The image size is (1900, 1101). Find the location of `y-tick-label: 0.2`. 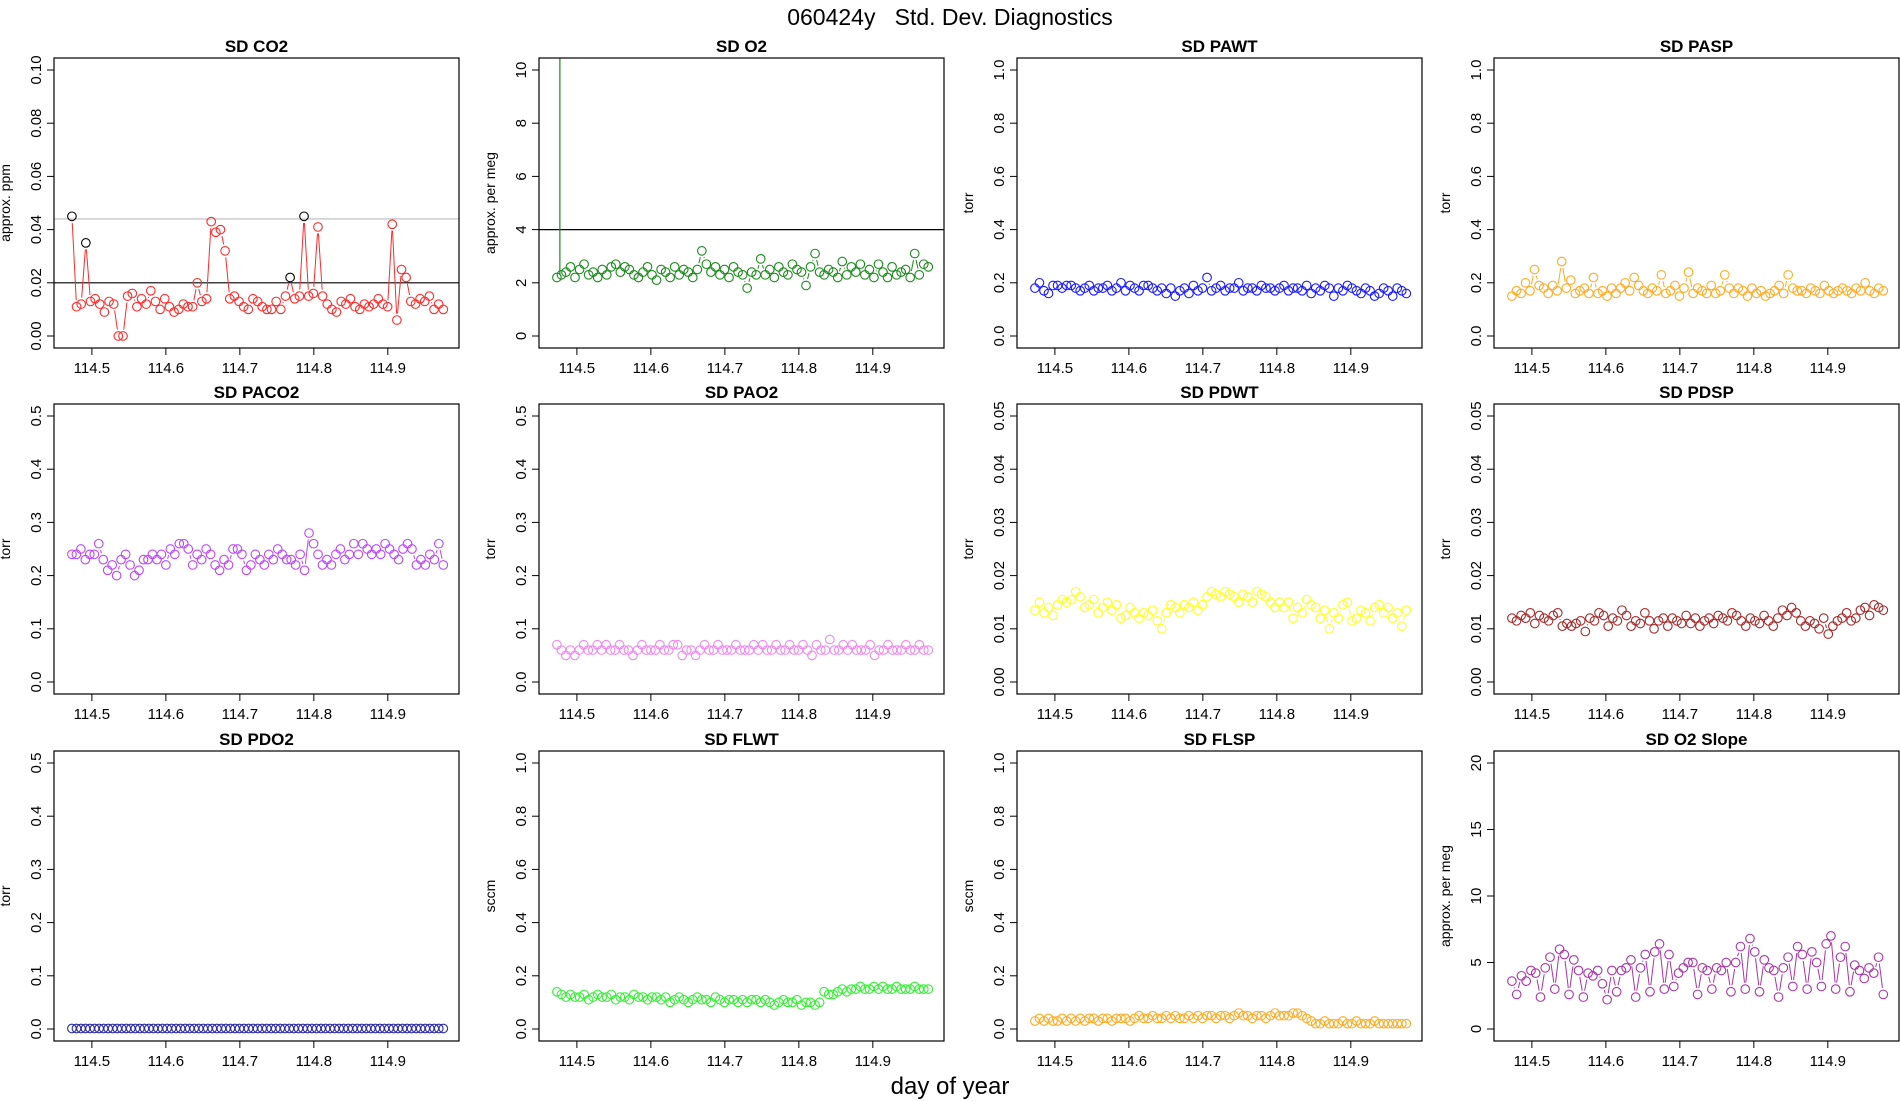

y-tick-label: 0.2 is located at coordinates (999, 282).